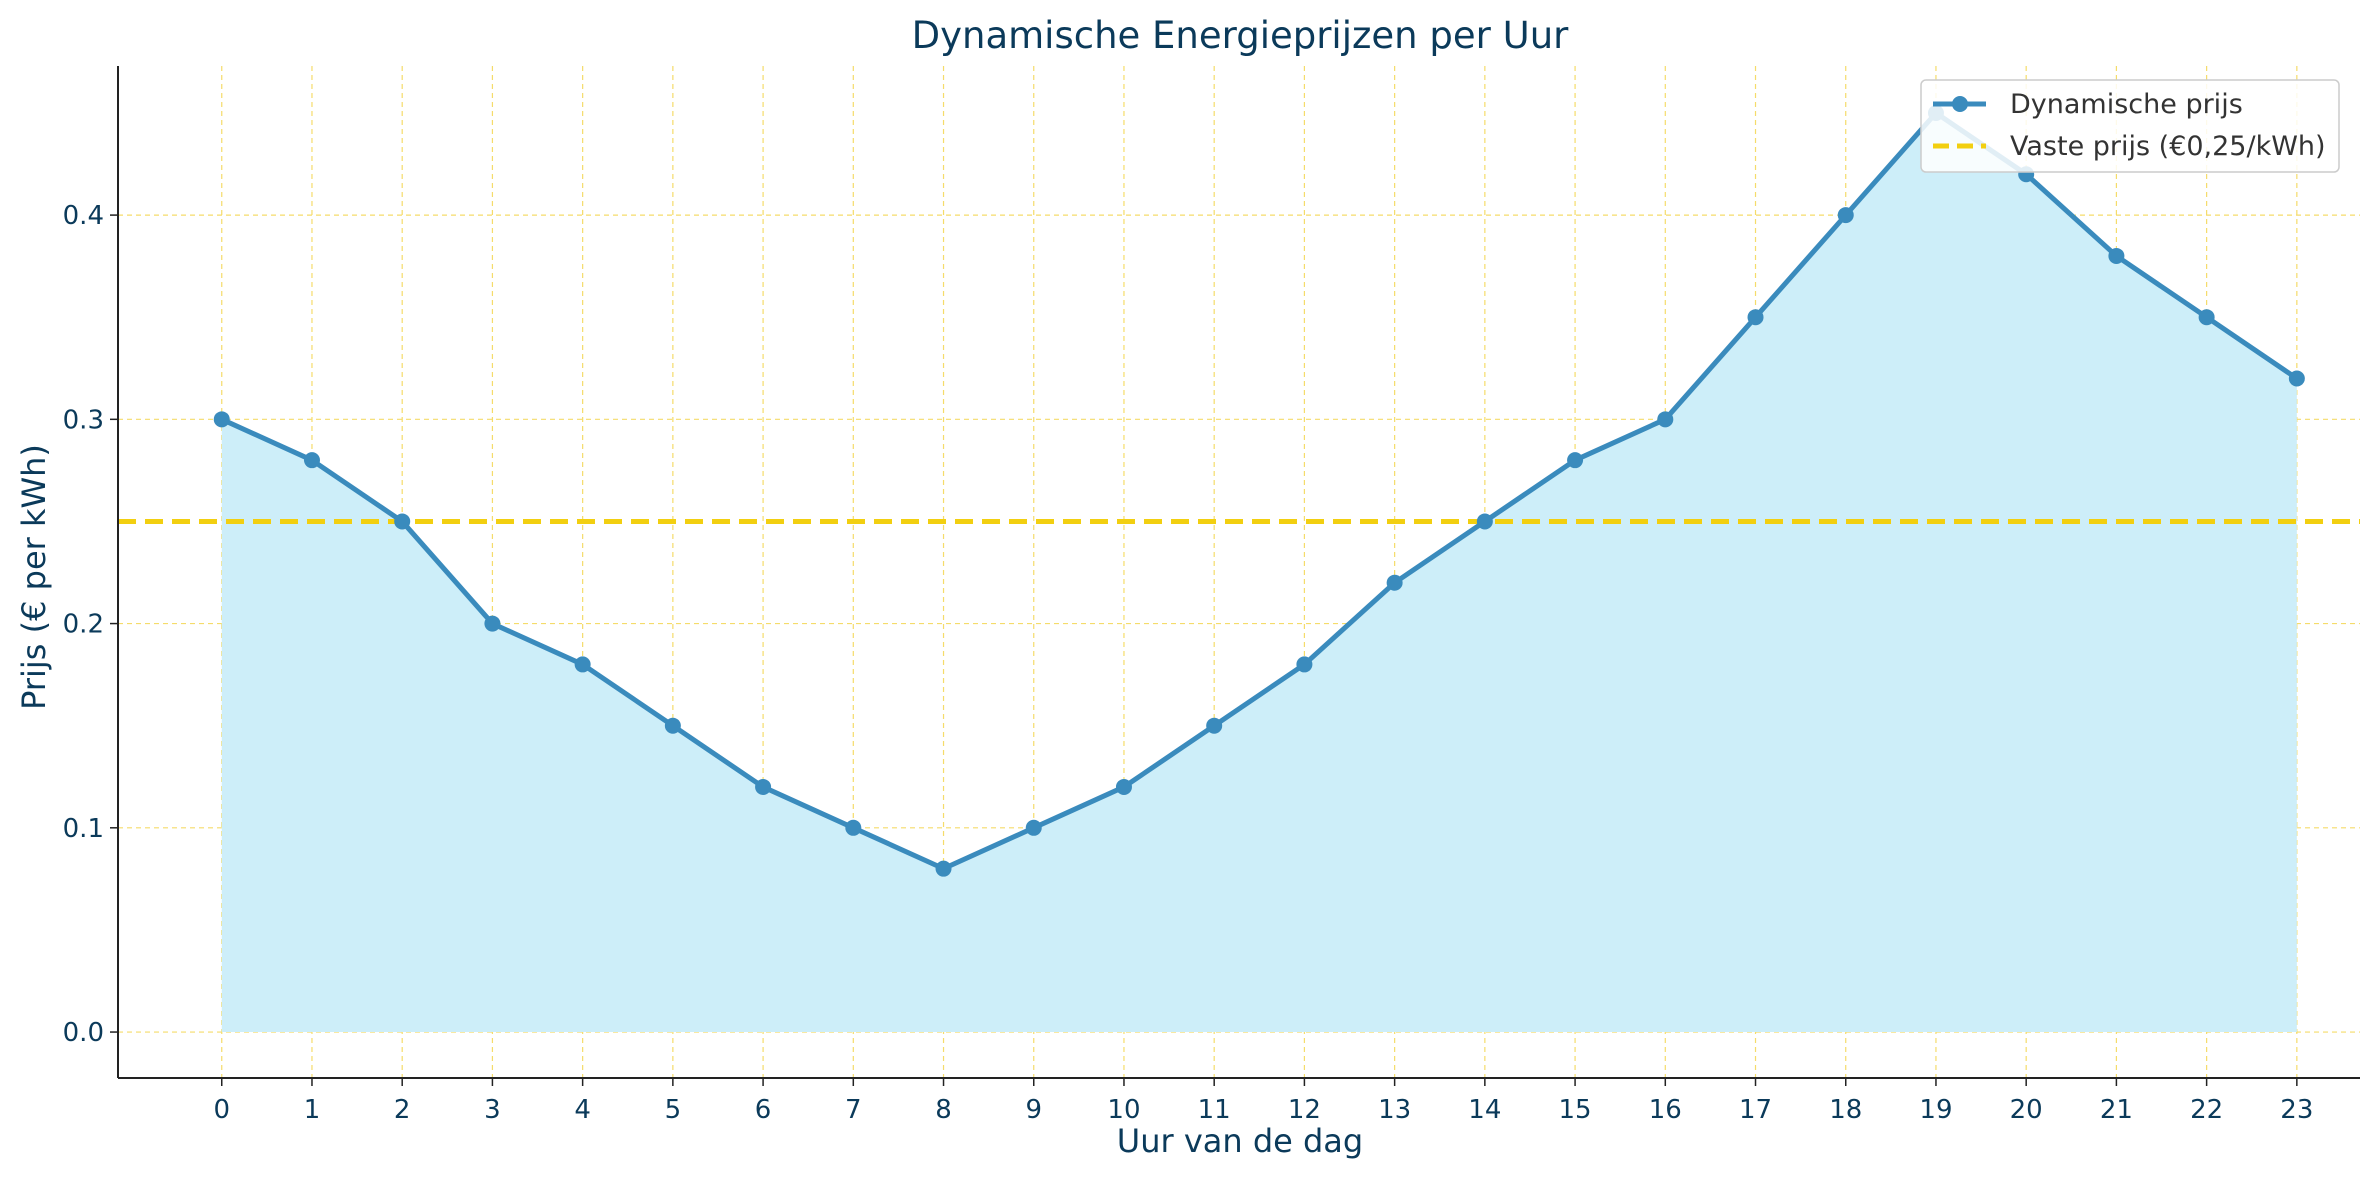 The height and width of the screenshot is (1180, 2379). Describe the element at coordinates (2296, 1110) in the screenshot. I see `x-tick-label: 23` at that location.